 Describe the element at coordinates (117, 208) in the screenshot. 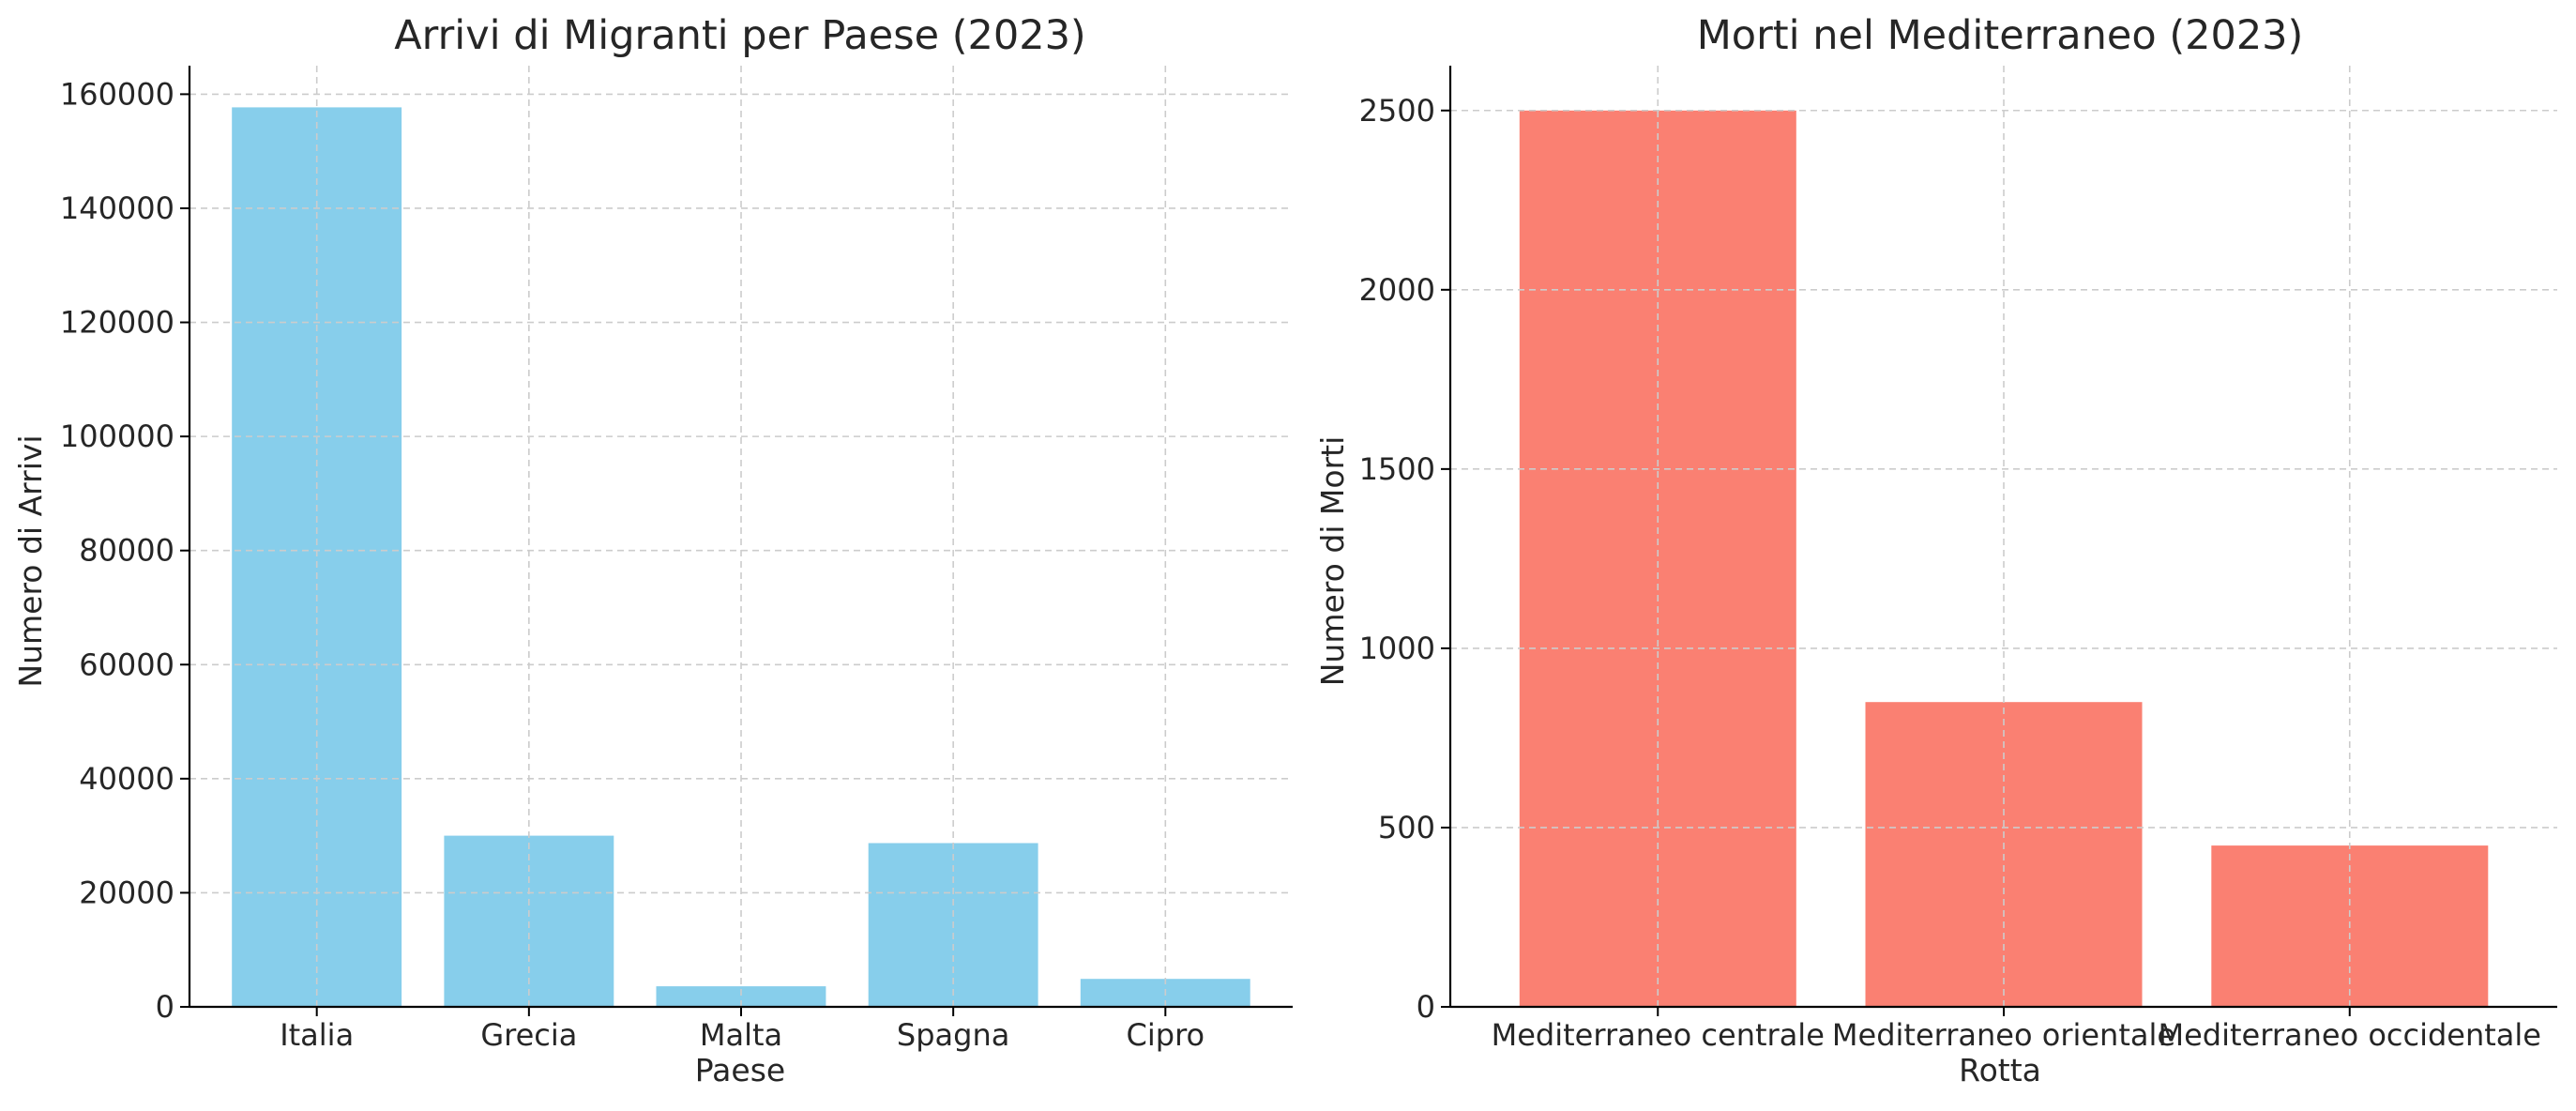

I see `y-tick-label: 140000` at that location.